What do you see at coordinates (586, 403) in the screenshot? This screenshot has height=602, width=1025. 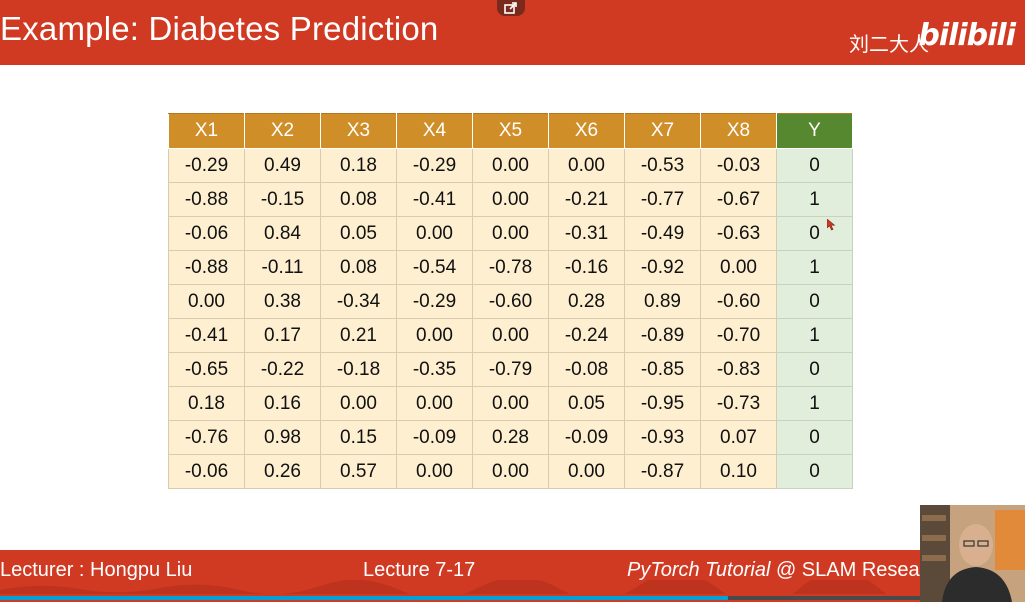 I see `table-cell-x6: 0.05` at bounding box center [586, 403].